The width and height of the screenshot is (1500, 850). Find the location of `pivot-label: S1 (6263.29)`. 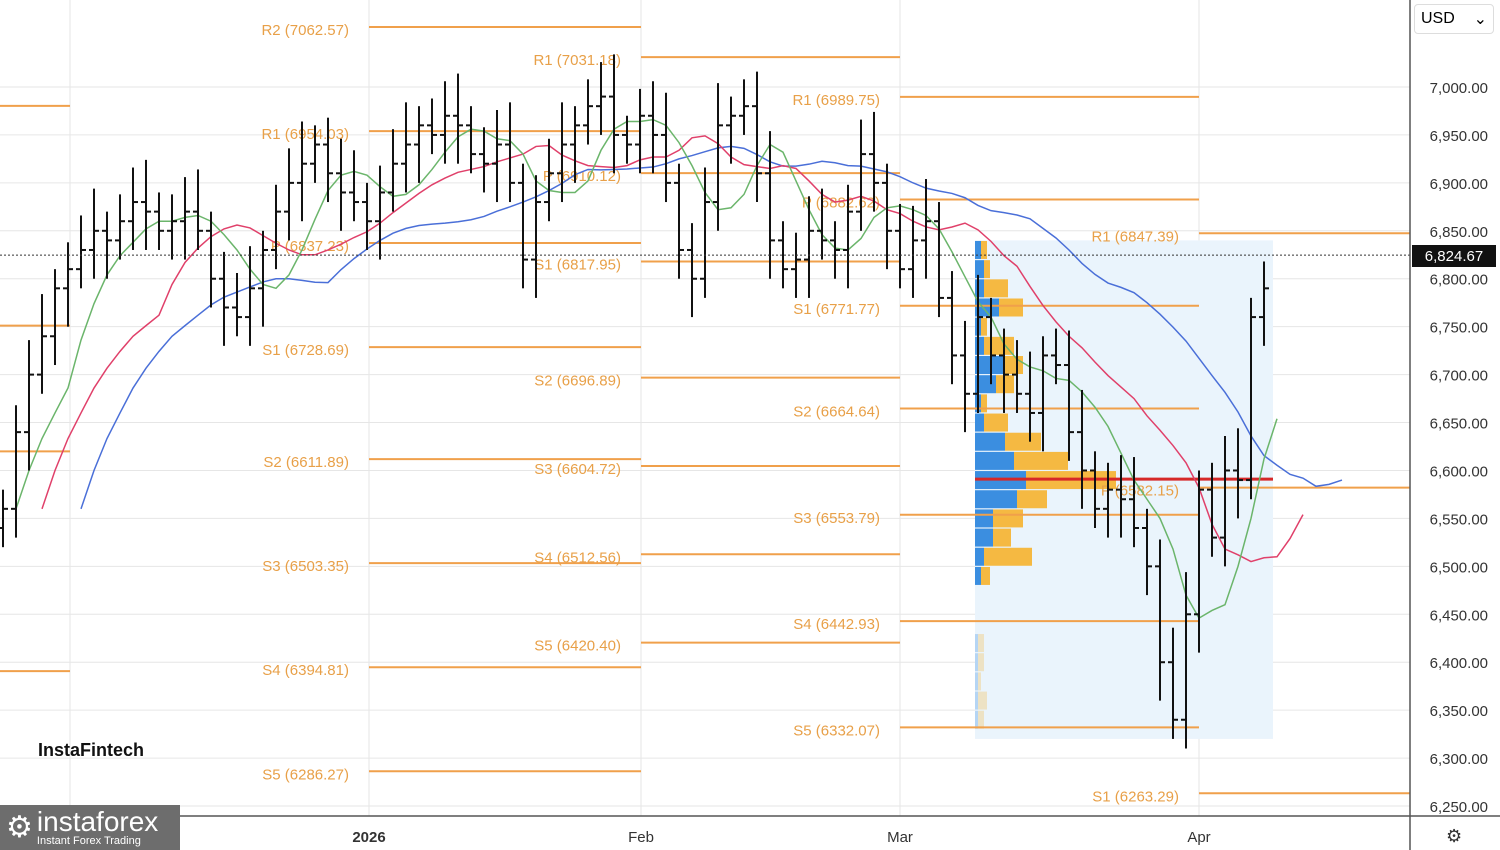

pivot-label: S1 (6263.29) is located at coordinates (1135, 796).